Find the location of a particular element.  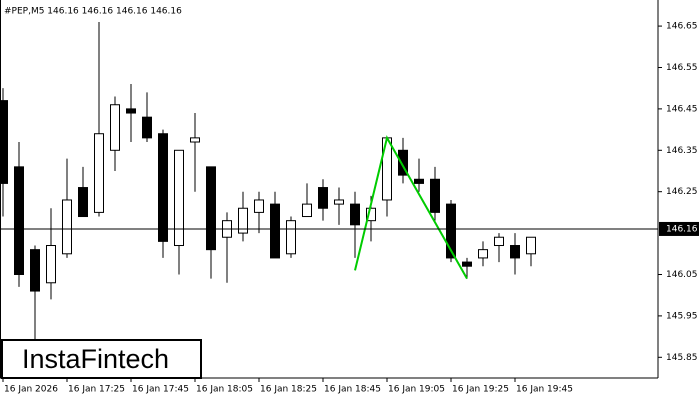

price-label-box is located at coordinates (679, 228).